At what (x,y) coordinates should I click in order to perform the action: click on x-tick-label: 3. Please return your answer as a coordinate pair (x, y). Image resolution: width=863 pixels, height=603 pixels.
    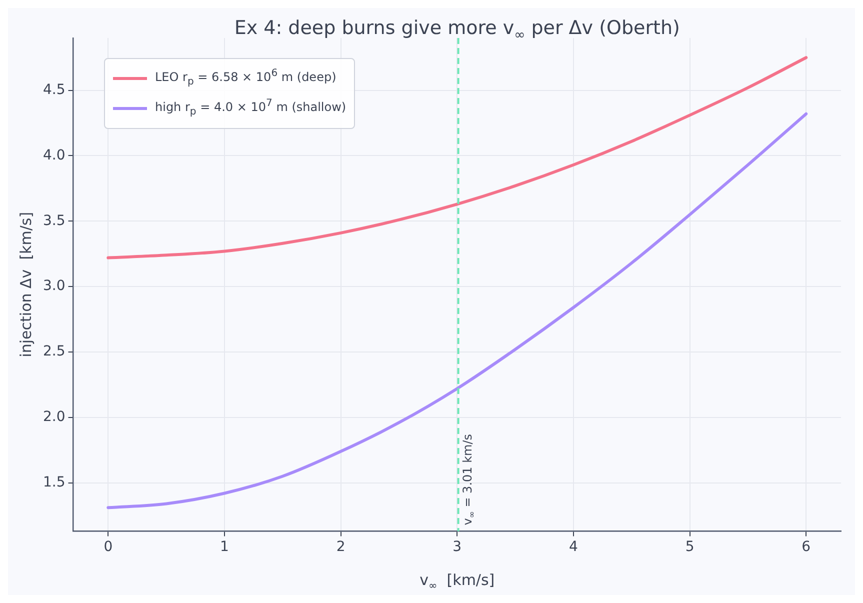
    Looking at the image, I should click on (457, 547).